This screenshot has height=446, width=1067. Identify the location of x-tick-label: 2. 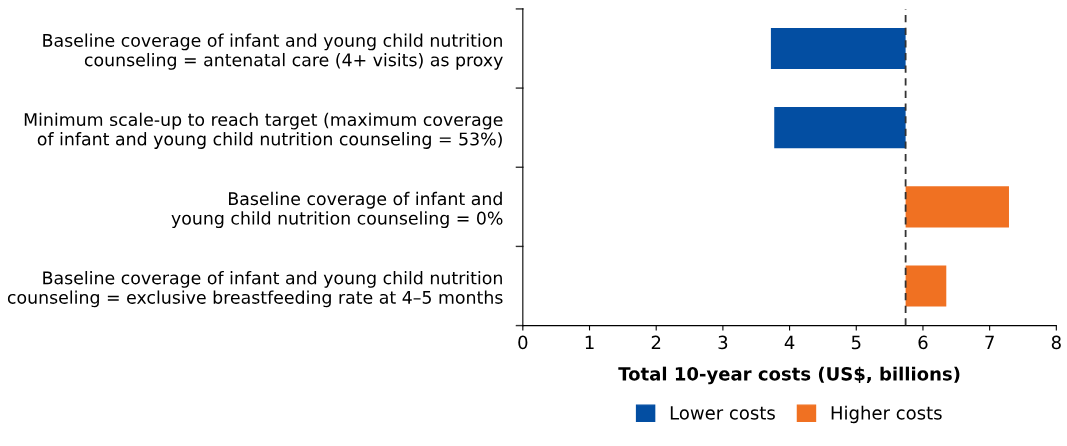
(656, 342).